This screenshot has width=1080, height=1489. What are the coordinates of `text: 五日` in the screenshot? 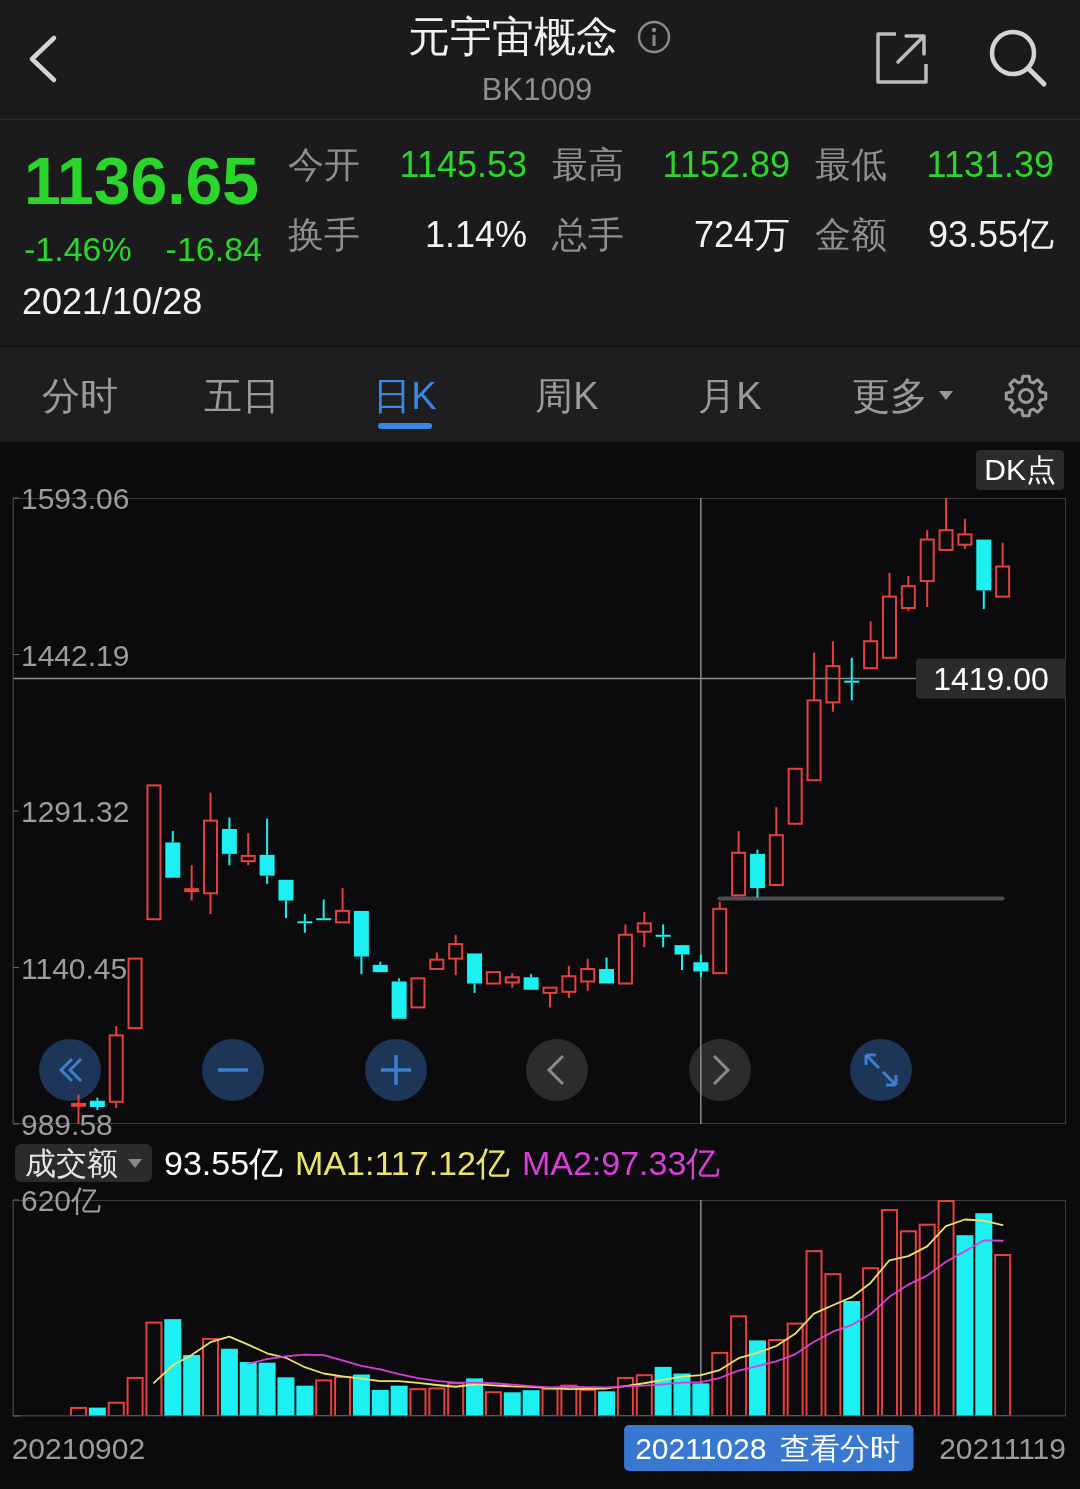 It's located at (242, 396).